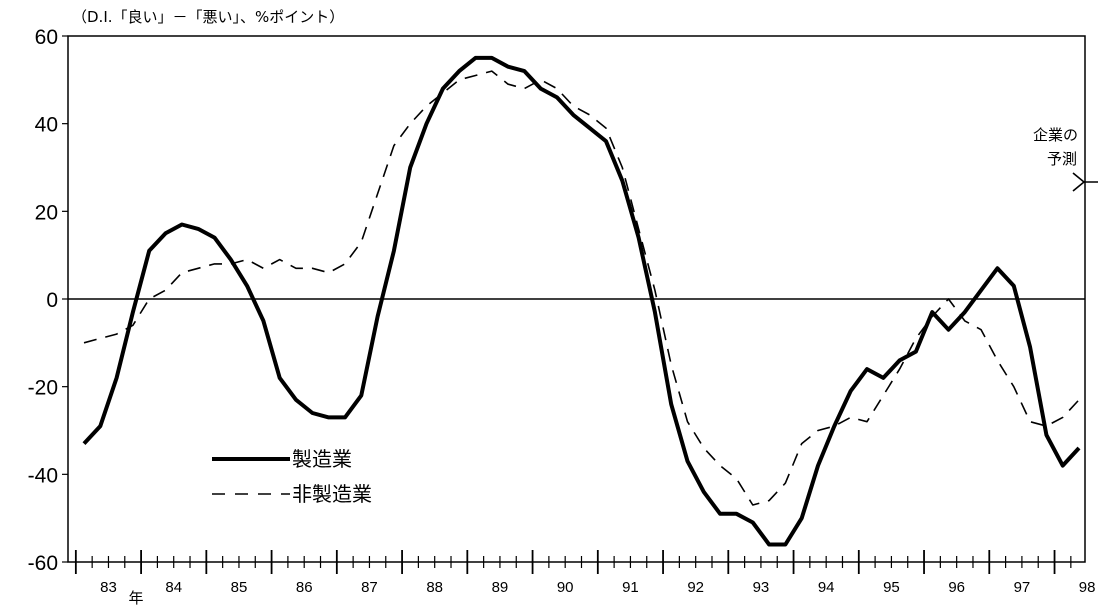 This screenshot has width=1098, height=607. What do you see at coordinates (585, 578) in the screenshot?
I see `x-axis: 83 84 85 86 87 88 89 90 91 92 93 94 95 96 97 98 年` at bounding box center [585, 578].